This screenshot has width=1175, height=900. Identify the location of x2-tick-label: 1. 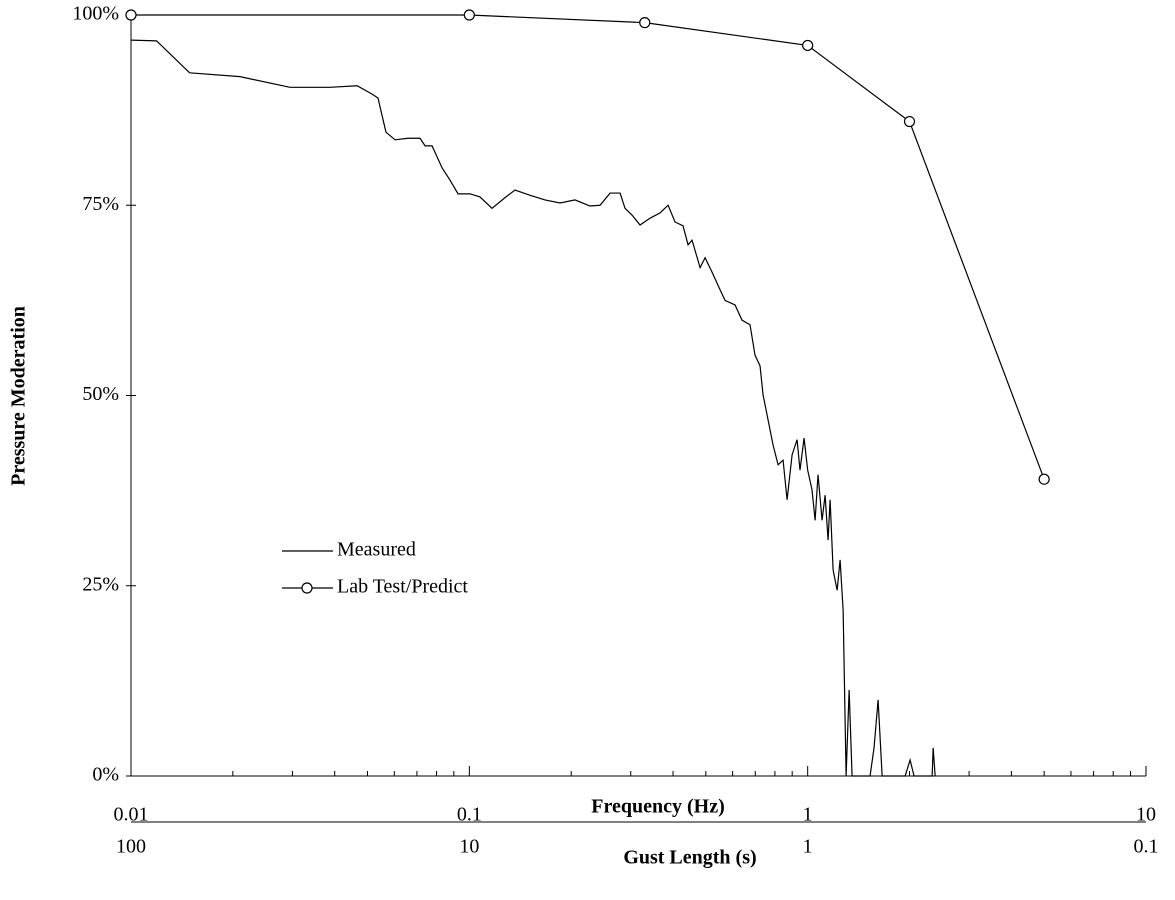
(808, 847).